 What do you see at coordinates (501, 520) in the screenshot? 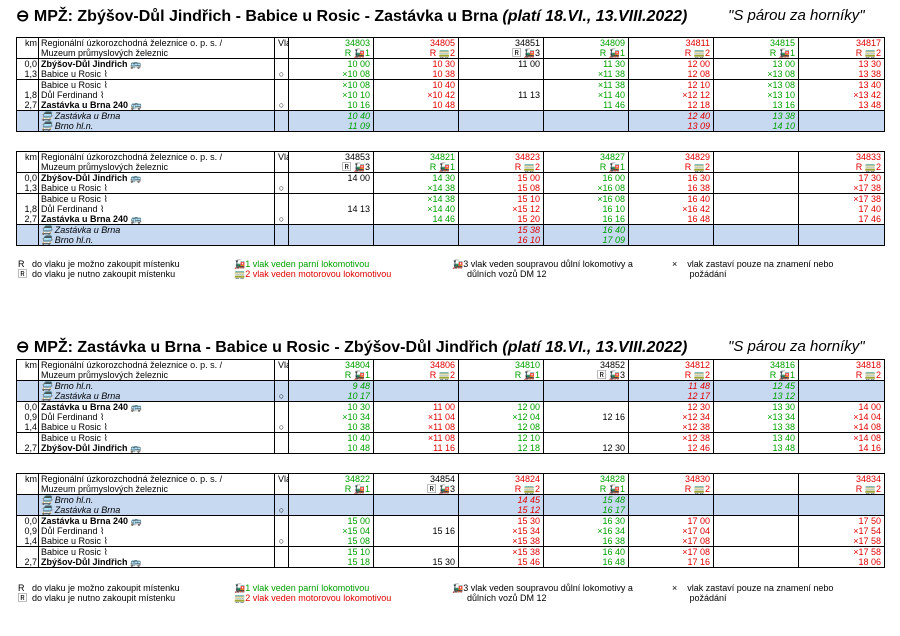
I see `departure-time: 15 30` at bounding box center [501, 520].